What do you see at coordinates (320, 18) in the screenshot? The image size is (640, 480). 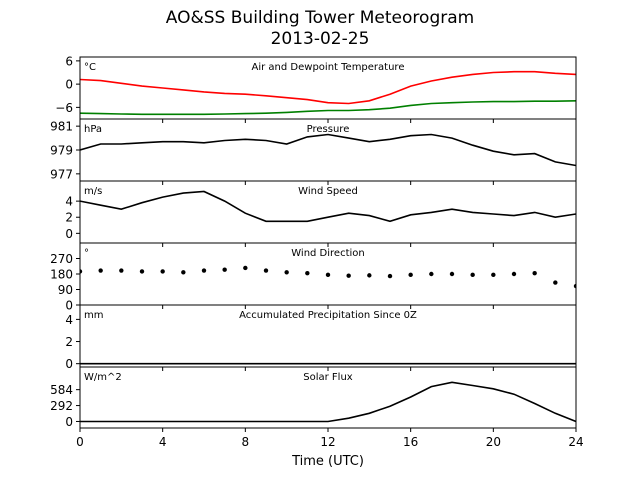 I see `figure-title: AO&SS Building Tower Meteorogram` at bounding box center [320, 18].